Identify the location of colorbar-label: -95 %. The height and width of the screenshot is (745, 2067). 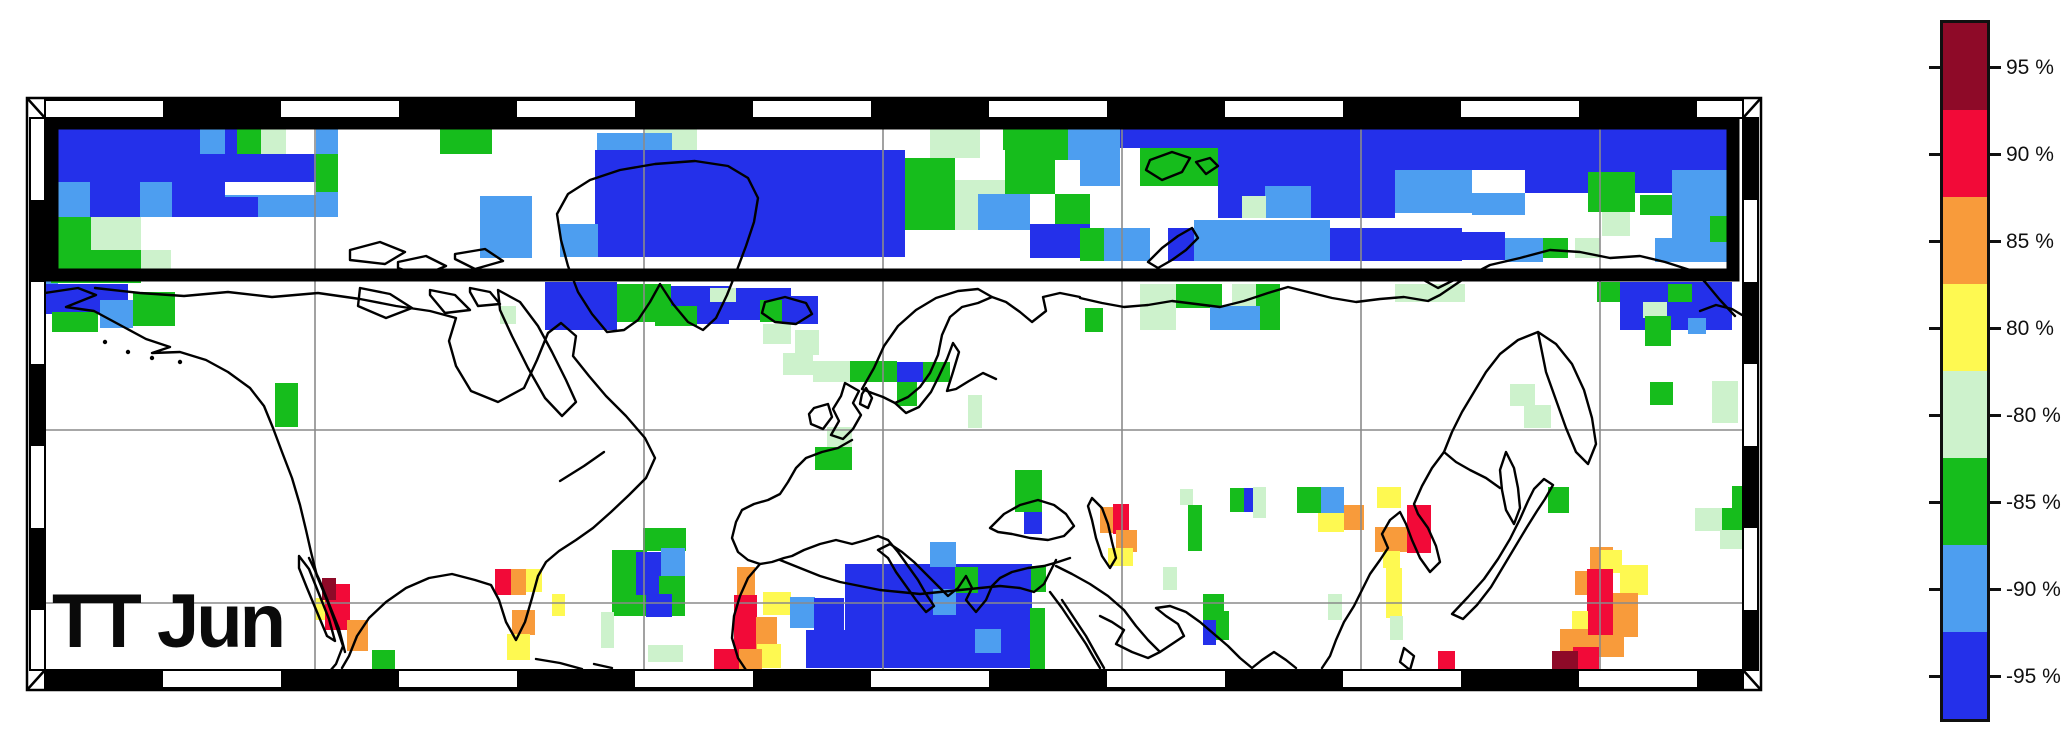
(2033, 676).